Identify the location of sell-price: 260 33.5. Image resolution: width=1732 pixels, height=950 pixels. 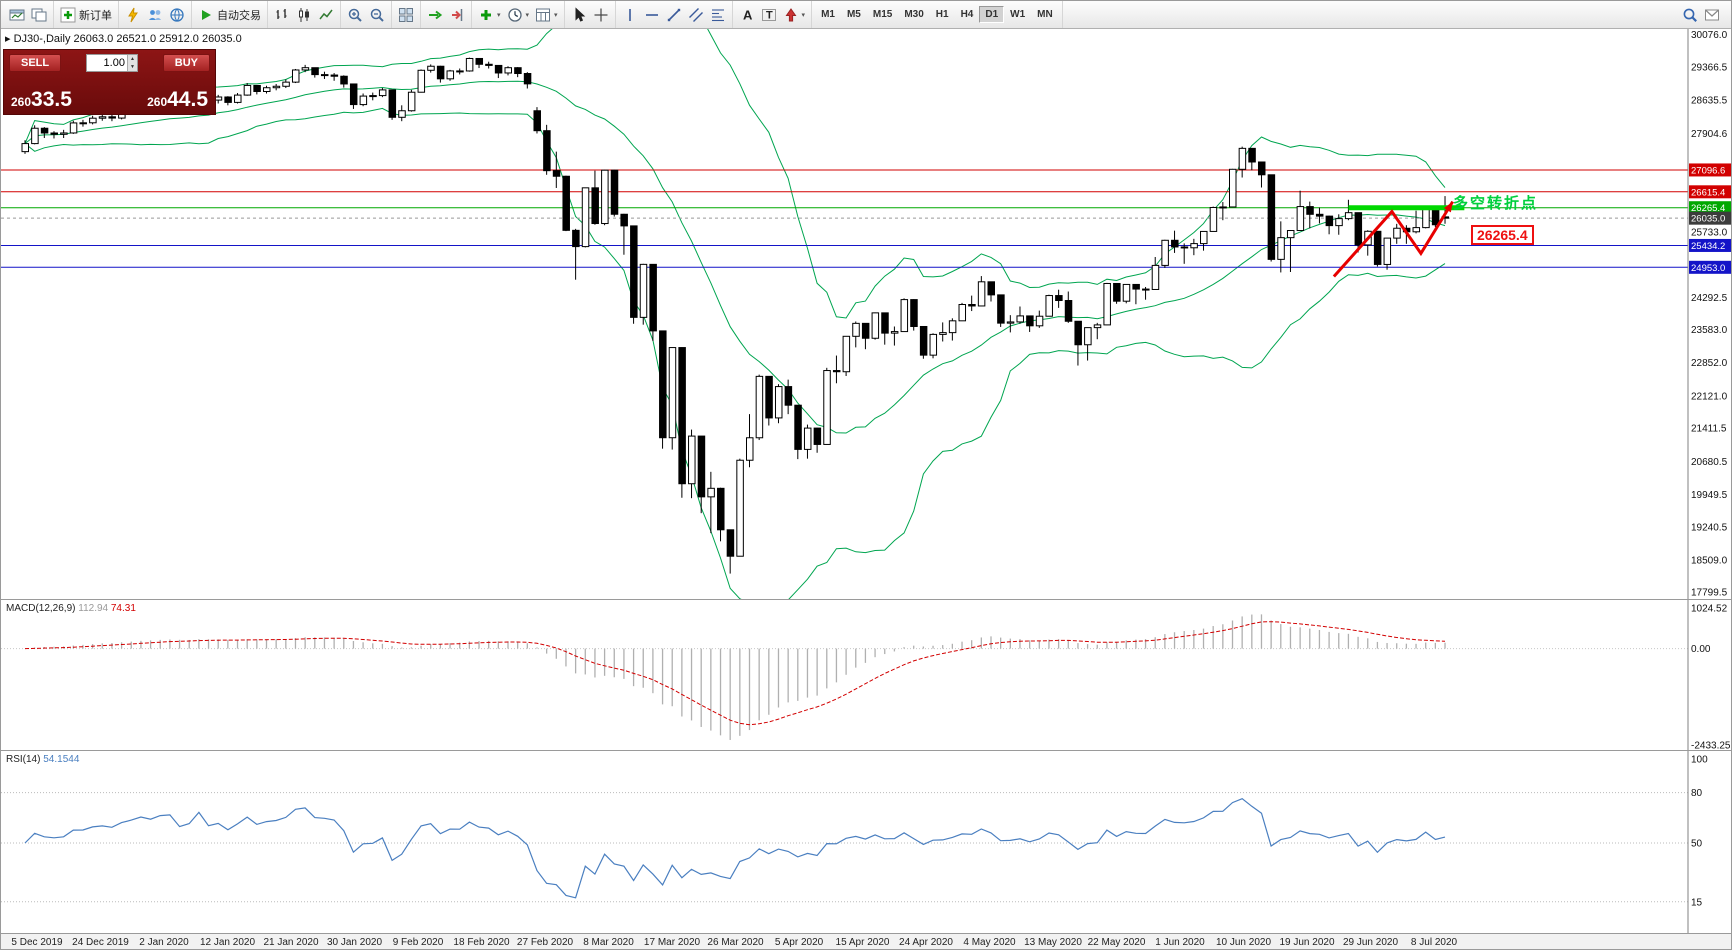
(41, 99).